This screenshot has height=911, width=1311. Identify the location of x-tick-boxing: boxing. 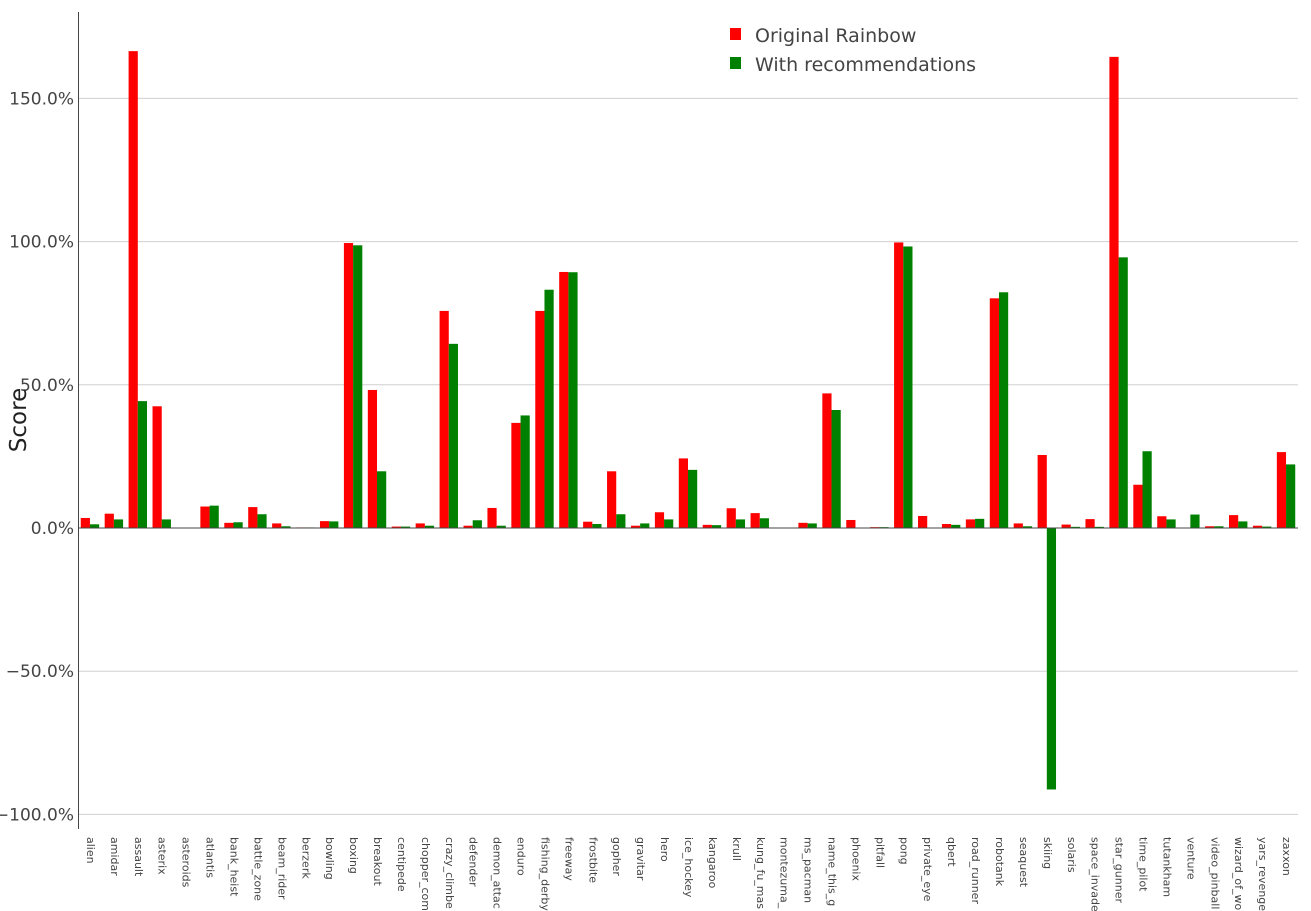
(353, 855).